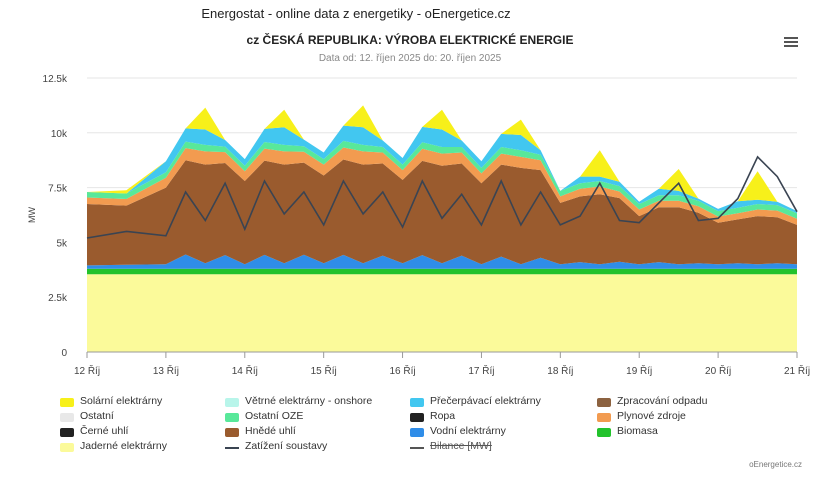 This screenshot has width=832, height=498. I want to click on legend-label: Bilance [MW], so click(461, 446).